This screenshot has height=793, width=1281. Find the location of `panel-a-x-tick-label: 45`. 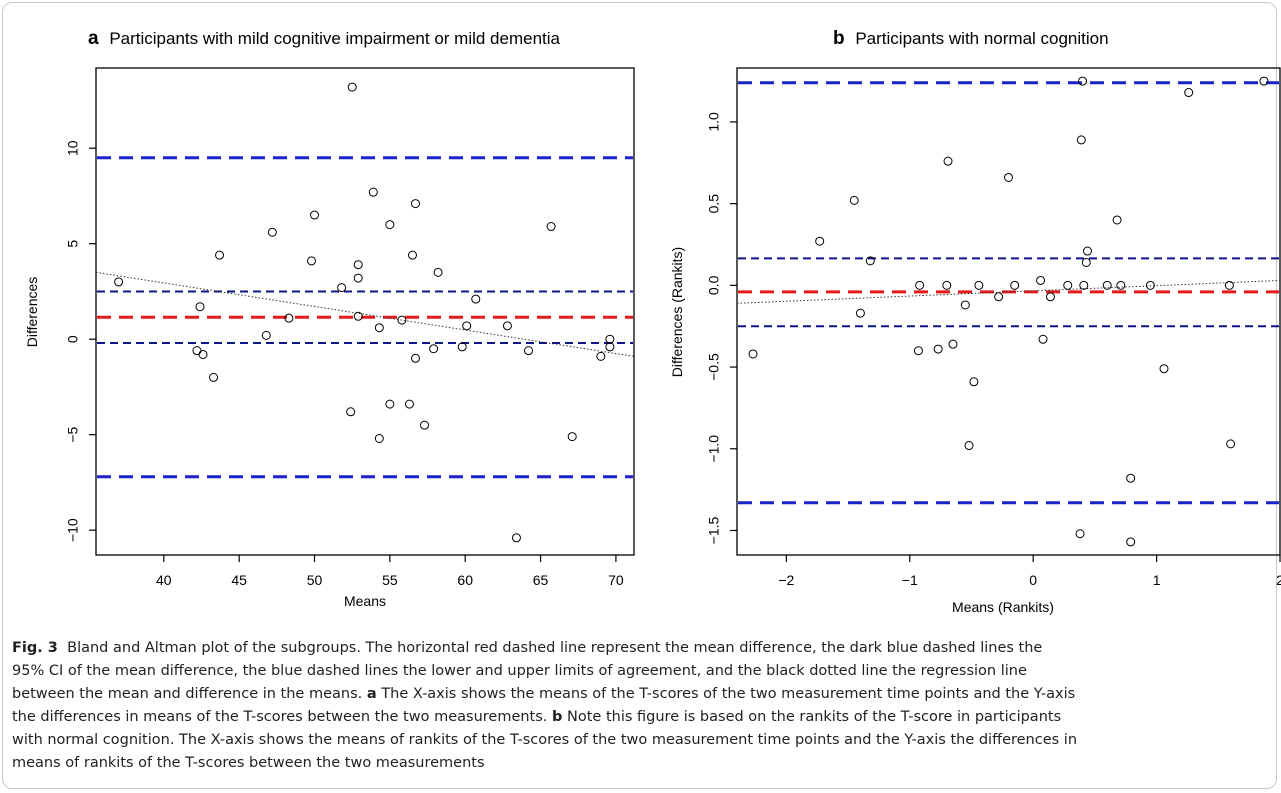

panel-a-x-tick-label: 45 is located at coordinates (239, 580).